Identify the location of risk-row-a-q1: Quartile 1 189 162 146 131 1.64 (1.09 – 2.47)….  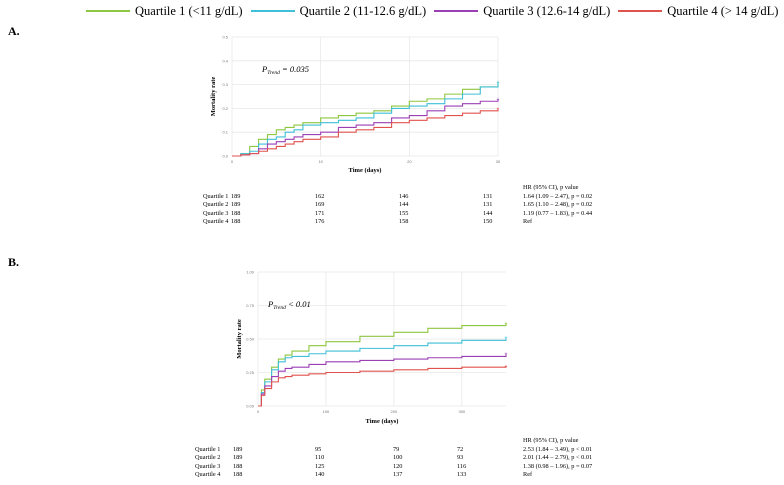
(397, 197).